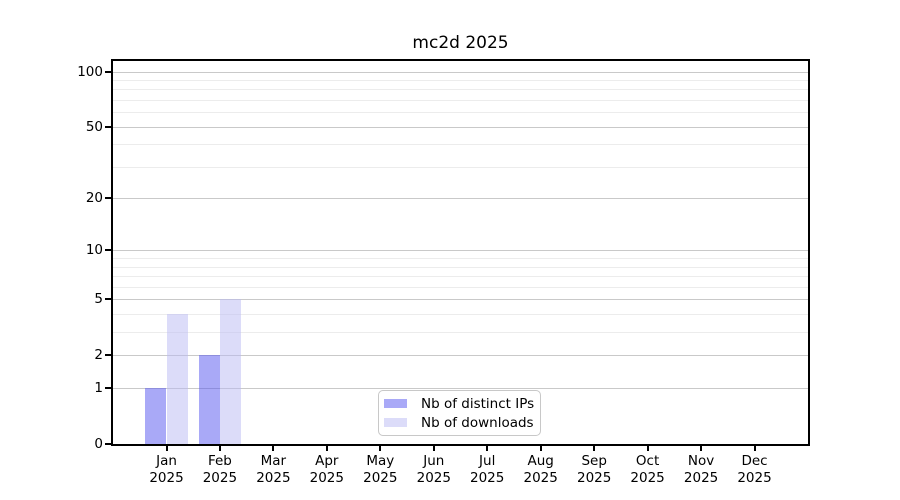 The height and width of the screenshot is (500, 900). What do you see at coordinates (98, 299) in the screenshot?
I see `y-tick-label: 5` at bounding box center [98, 299].